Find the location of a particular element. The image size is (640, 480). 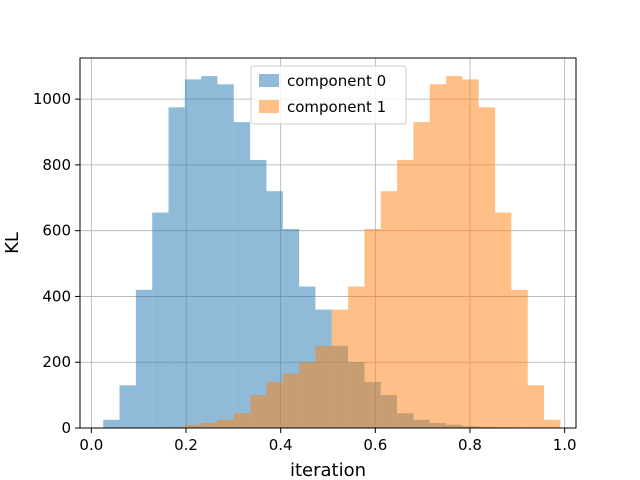

legend: component 0 component 1 is located at coordinates (328, 95).